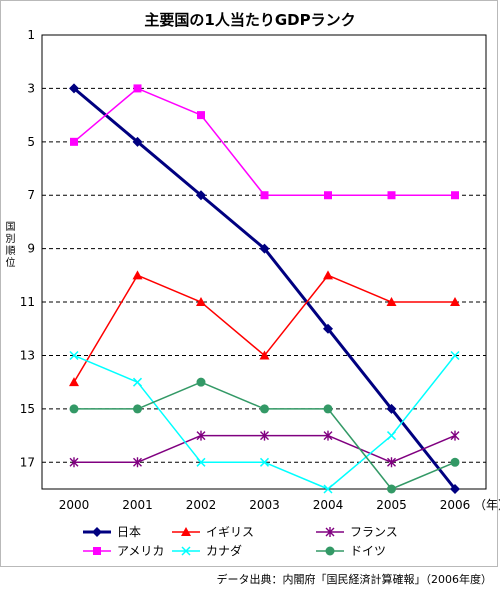 The height and width of the screenshot is (590, 500). I want to click on x-tick-label: 2002, so click(201, 505).